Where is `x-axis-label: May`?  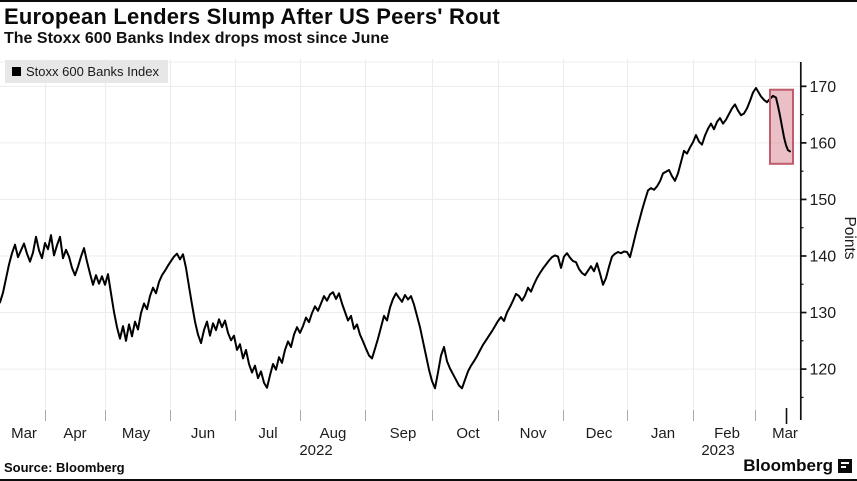
x-axis-label: May is located at coordinates (136, 433).